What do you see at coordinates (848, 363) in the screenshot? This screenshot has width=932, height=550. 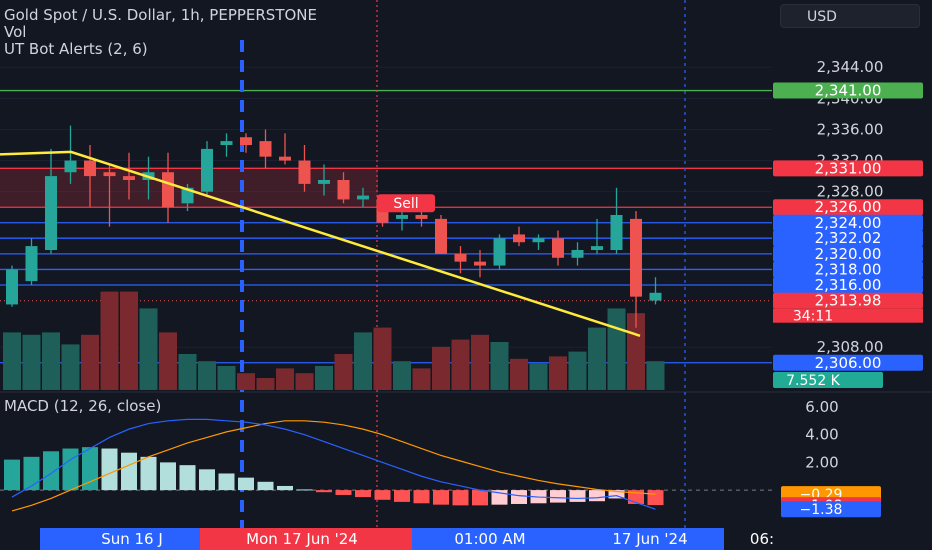 I see `price-label: 2,306.00` at bounding box center [848, 363].